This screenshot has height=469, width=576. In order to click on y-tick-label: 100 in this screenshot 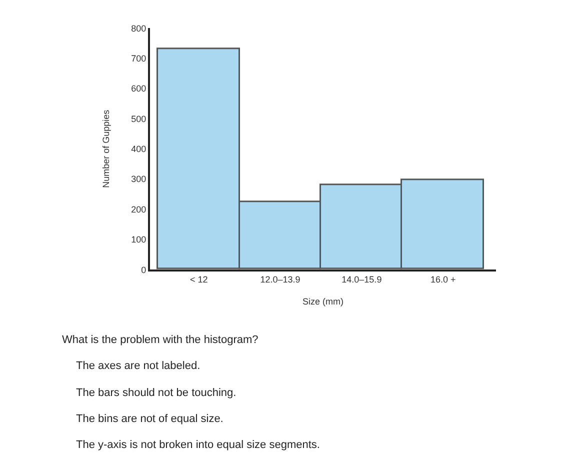, I will do `click(138, 239)`.